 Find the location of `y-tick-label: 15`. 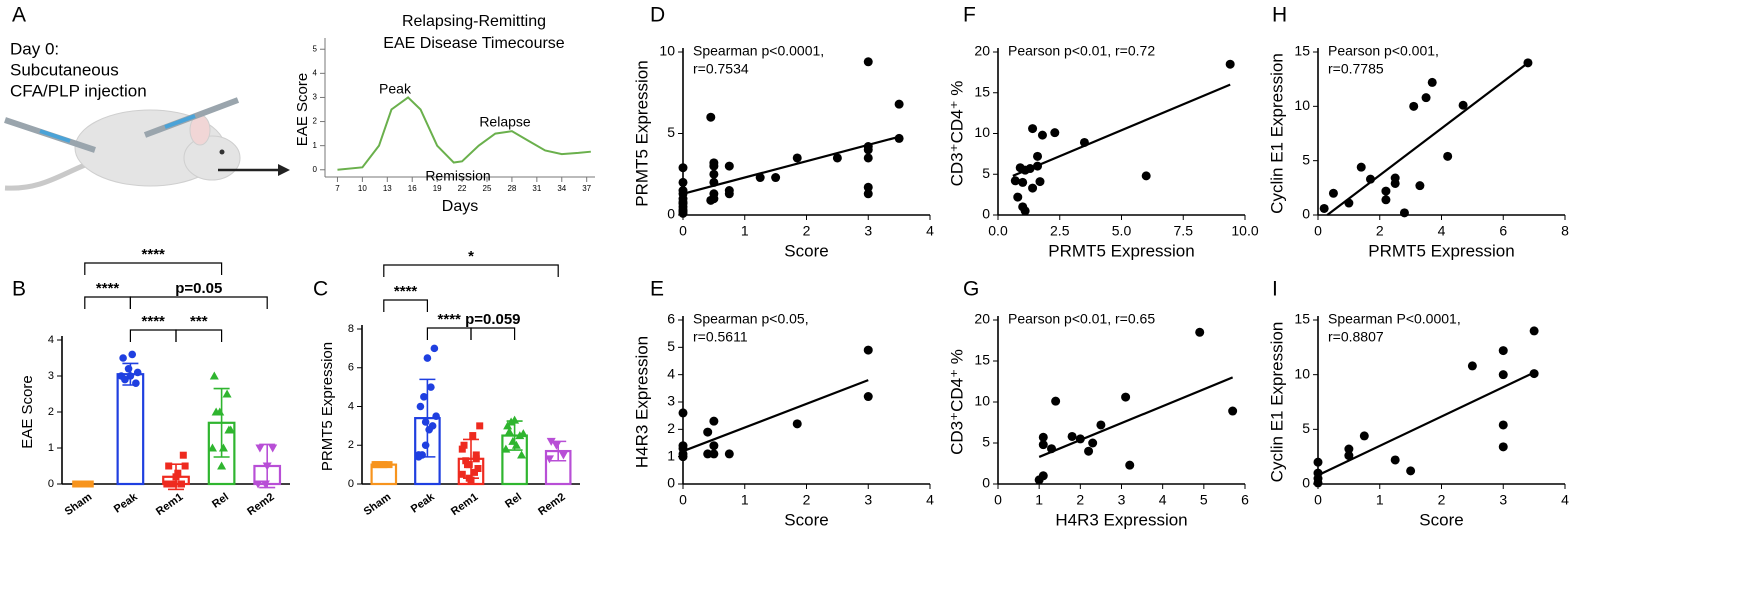

y-tick-label: 15 is located at coordinates (1302, 51).